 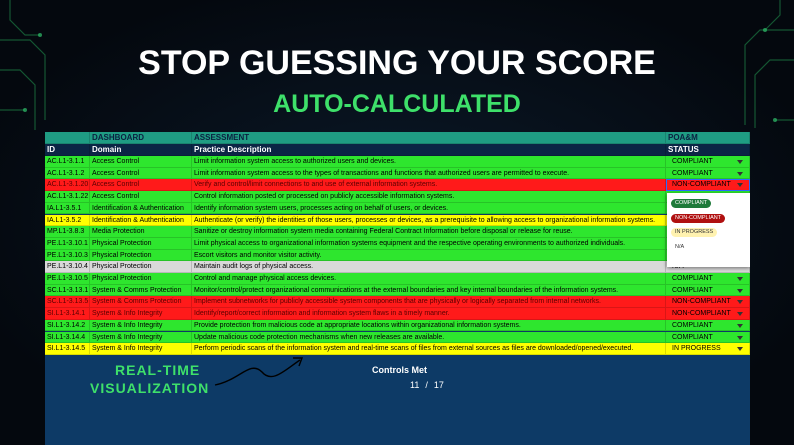 What do you see at coordinates (691, 203) in the screenshot?
I see `dropdown-option: COMPLIANT` at bounding box center [691, 203].